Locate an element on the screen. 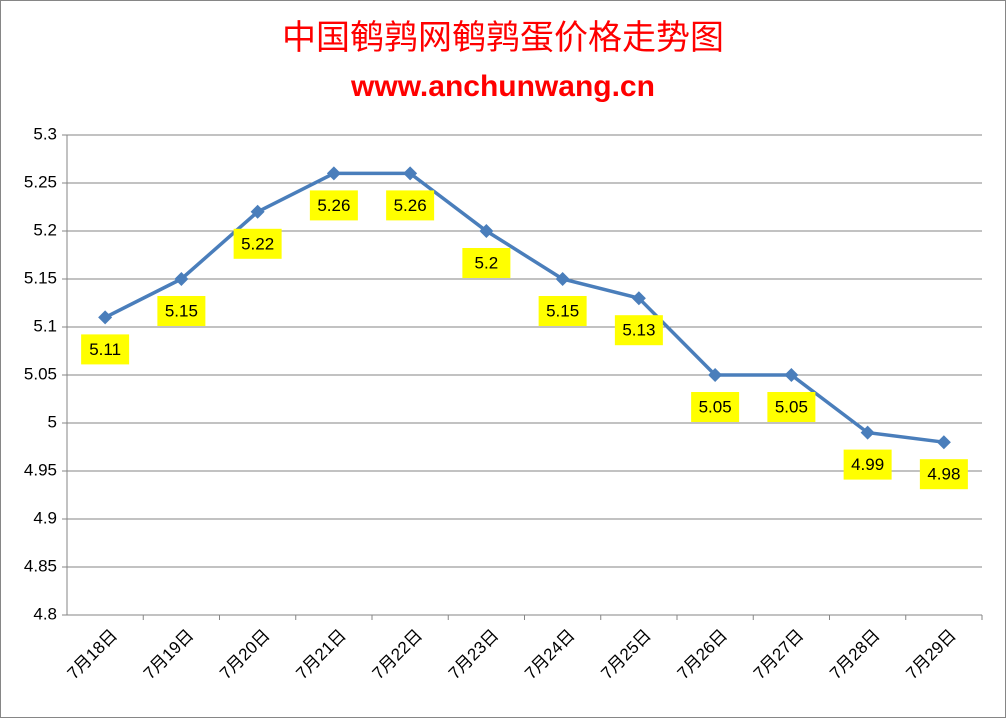 This screenshot has width=1007, height=719. y-tick-label: 5.3 is located at coordinates (45, 133).